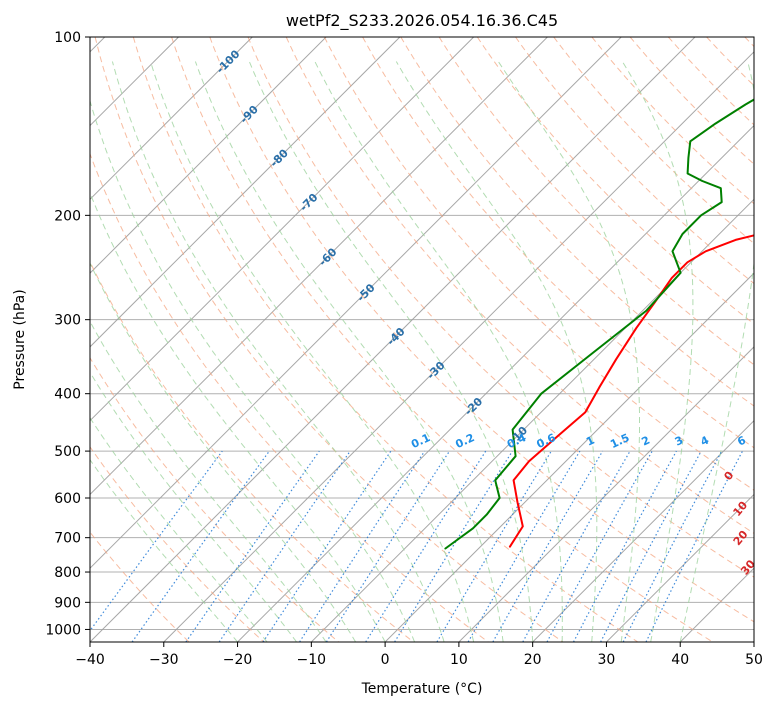  I want to click on temperature-profile-line, so click(631, 391).